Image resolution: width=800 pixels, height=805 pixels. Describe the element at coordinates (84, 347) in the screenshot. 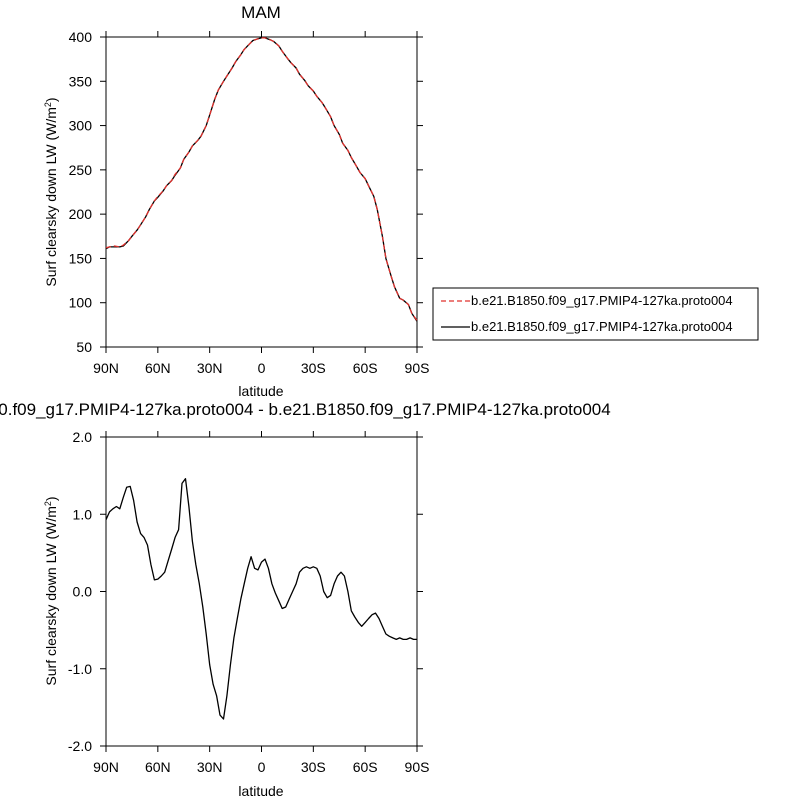

I see `top-y-tick-label: 50` at that location.